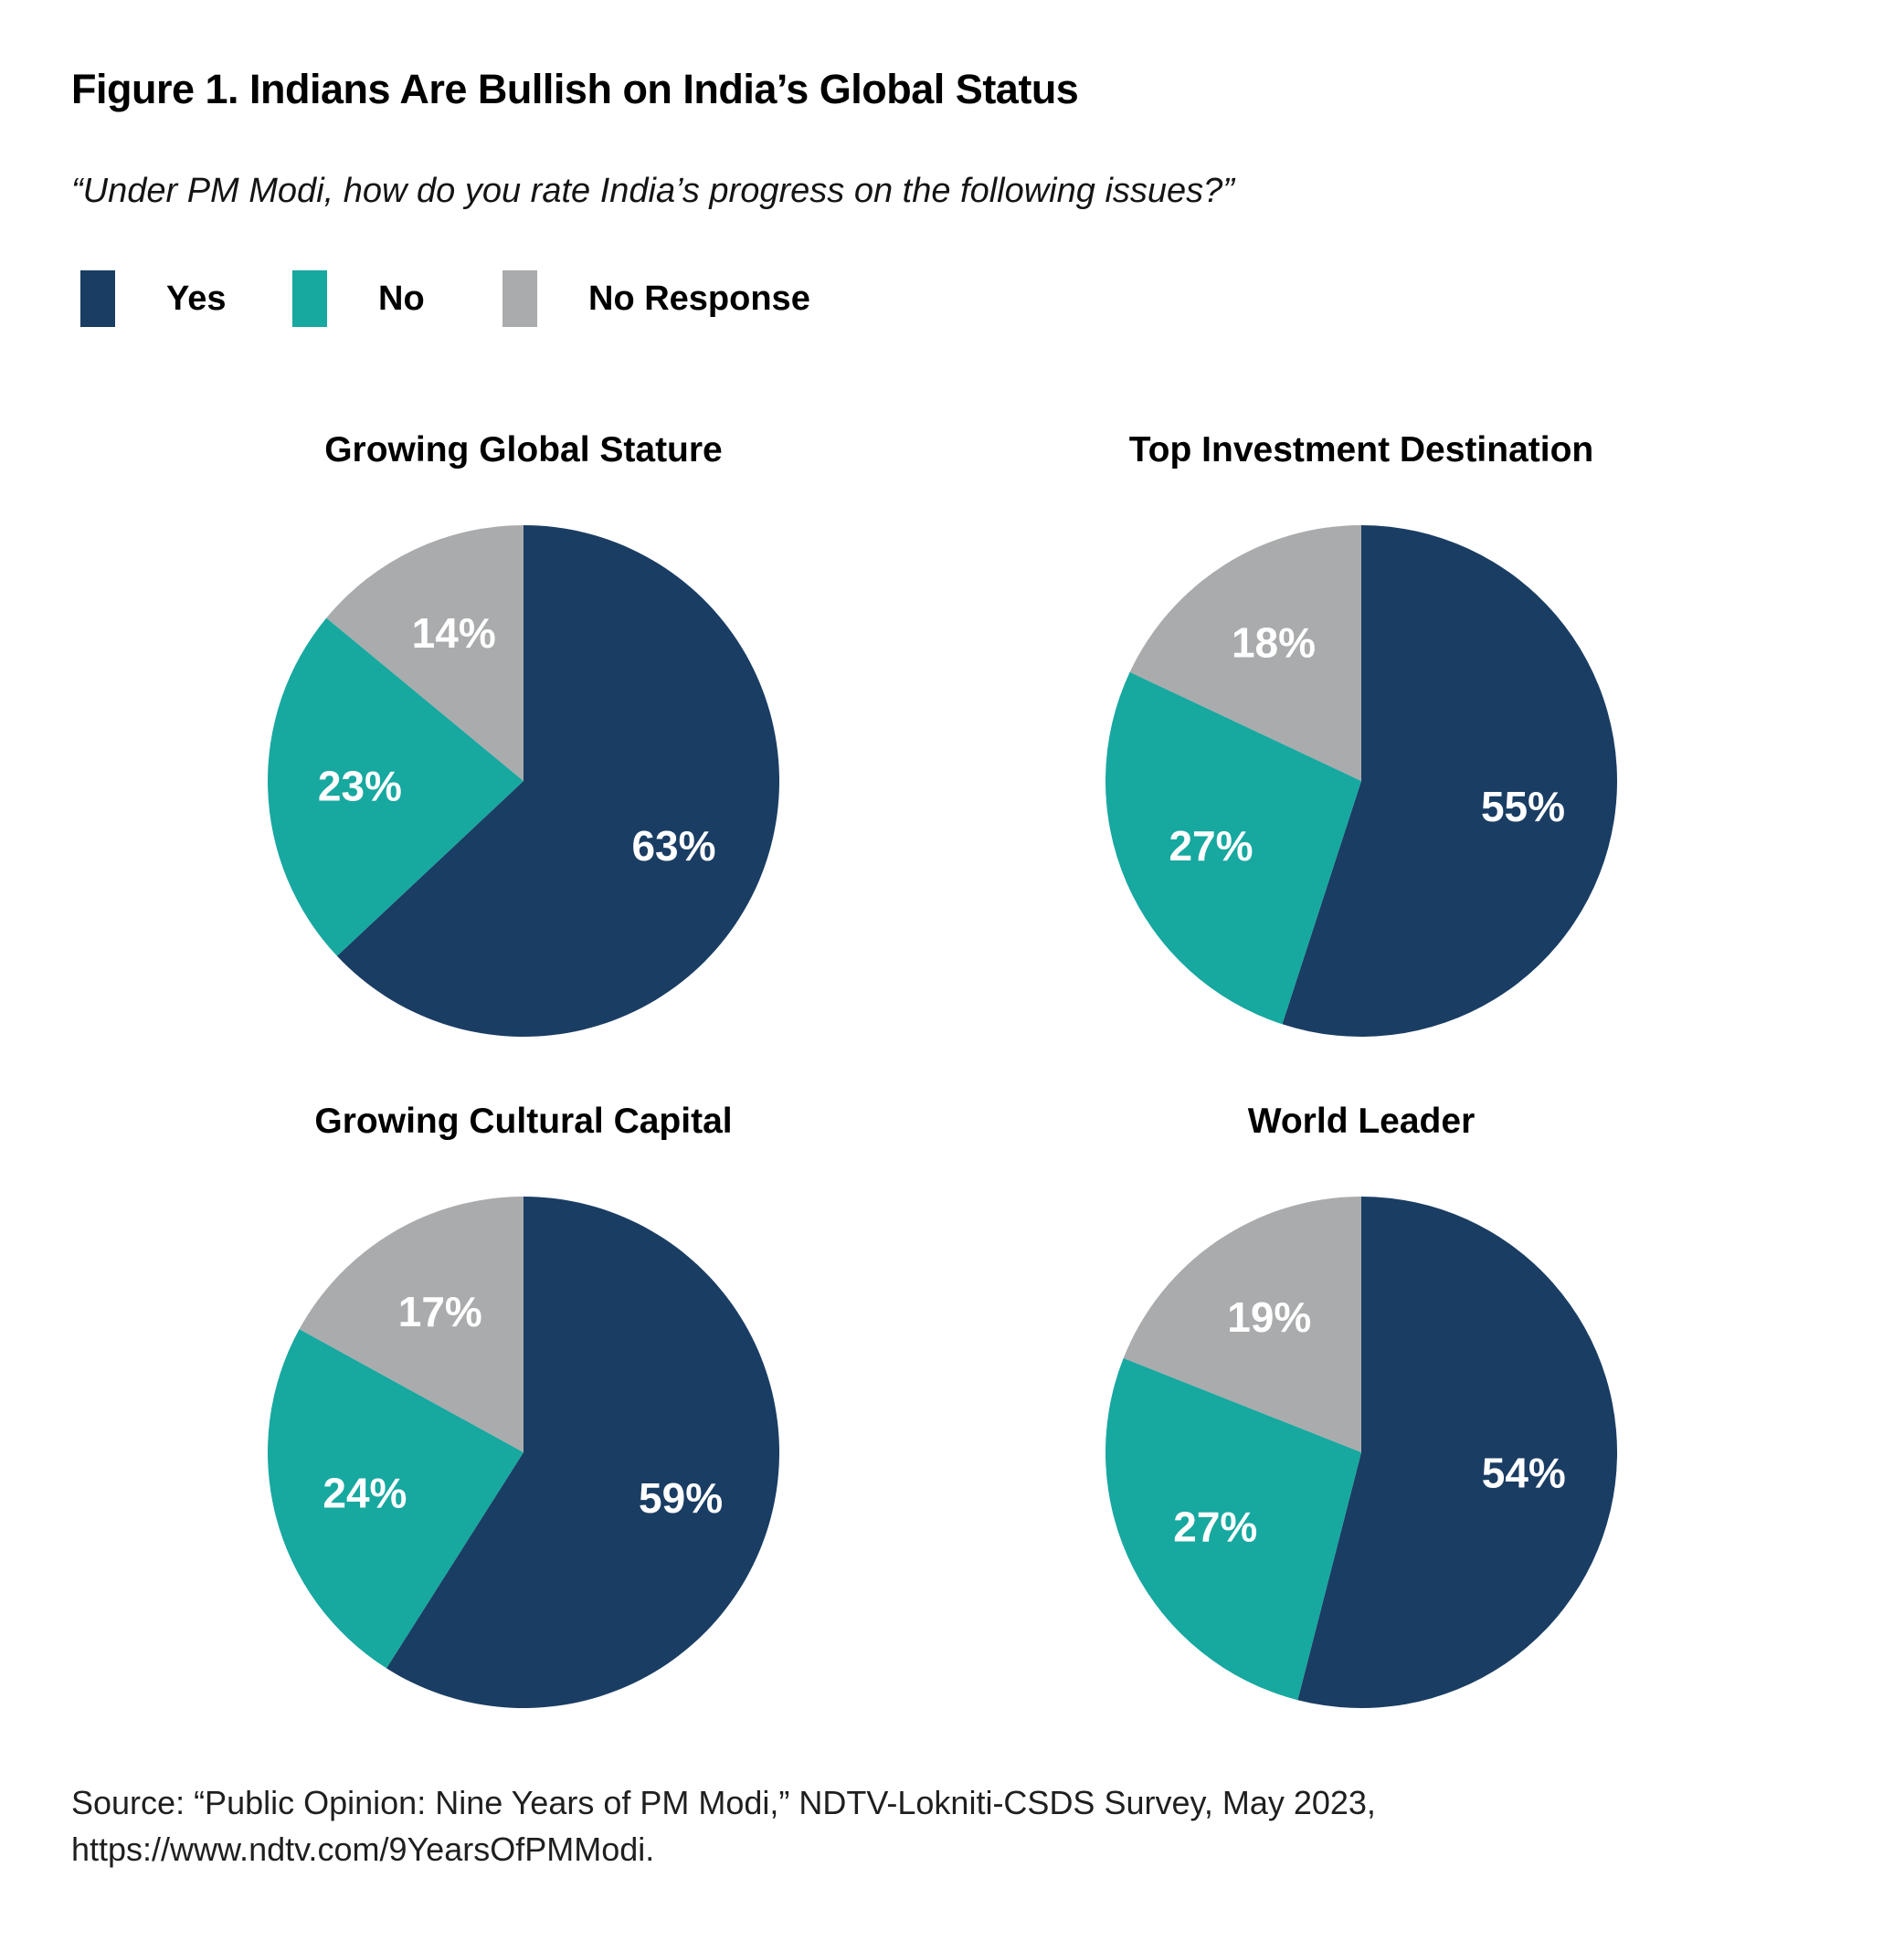 Image resolution: width=1904 pixels, height=1941 pixels. I want to click on pie-value-label-no-response: 18%, so click(1274, 642).